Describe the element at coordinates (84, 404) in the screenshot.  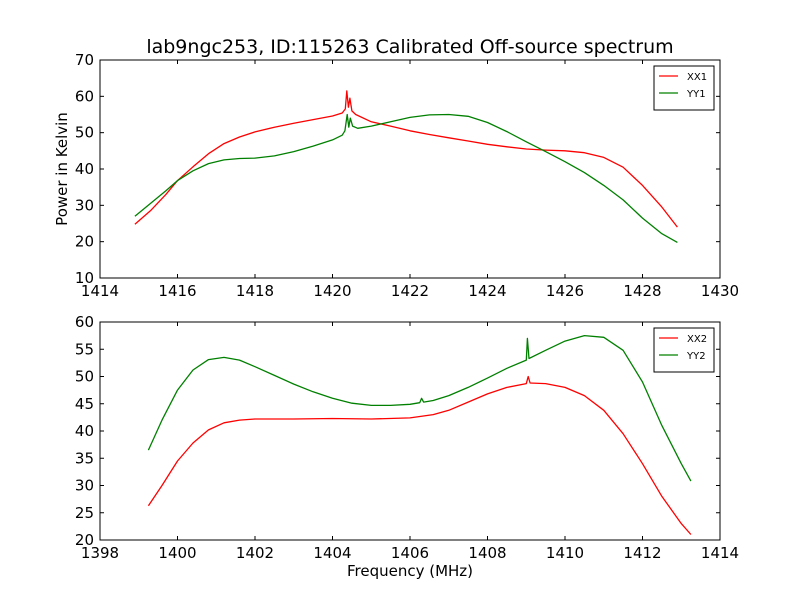
I see `y-tick-label: 45` at that location.